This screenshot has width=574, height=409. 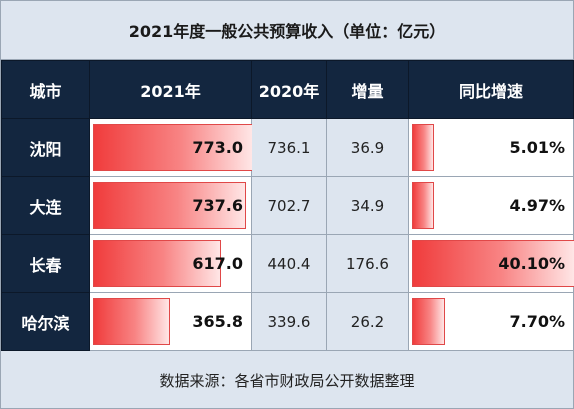 What do you see at coordinates (45, 321) in the screenshot?
I see `city-cell: 哈尔滨` at bounding box center [45, 321].